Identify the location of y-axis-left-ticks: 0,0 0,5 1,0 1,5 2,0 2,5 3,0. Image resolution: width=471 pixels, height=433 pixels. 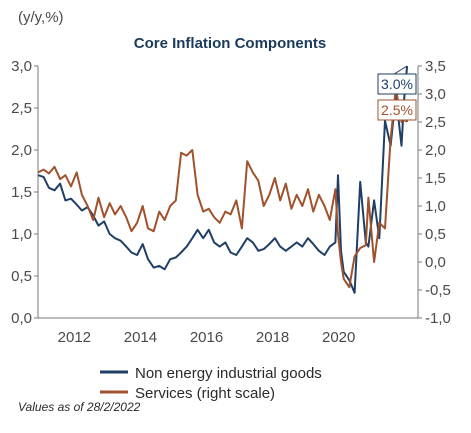
(24, 192).